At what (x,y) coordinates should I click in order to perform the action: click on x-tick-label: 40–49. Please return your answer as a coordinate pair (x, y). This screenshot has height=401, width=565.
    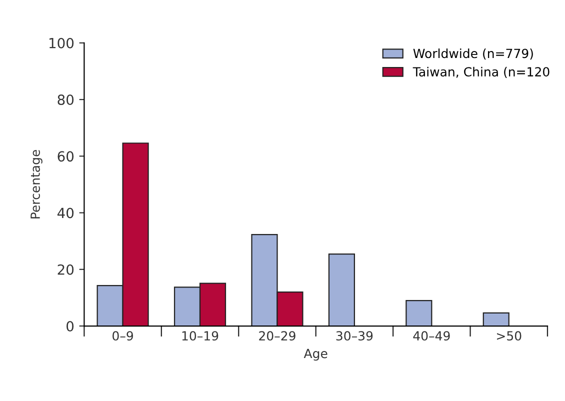
    Looking at the image, I should click on (431, 336).